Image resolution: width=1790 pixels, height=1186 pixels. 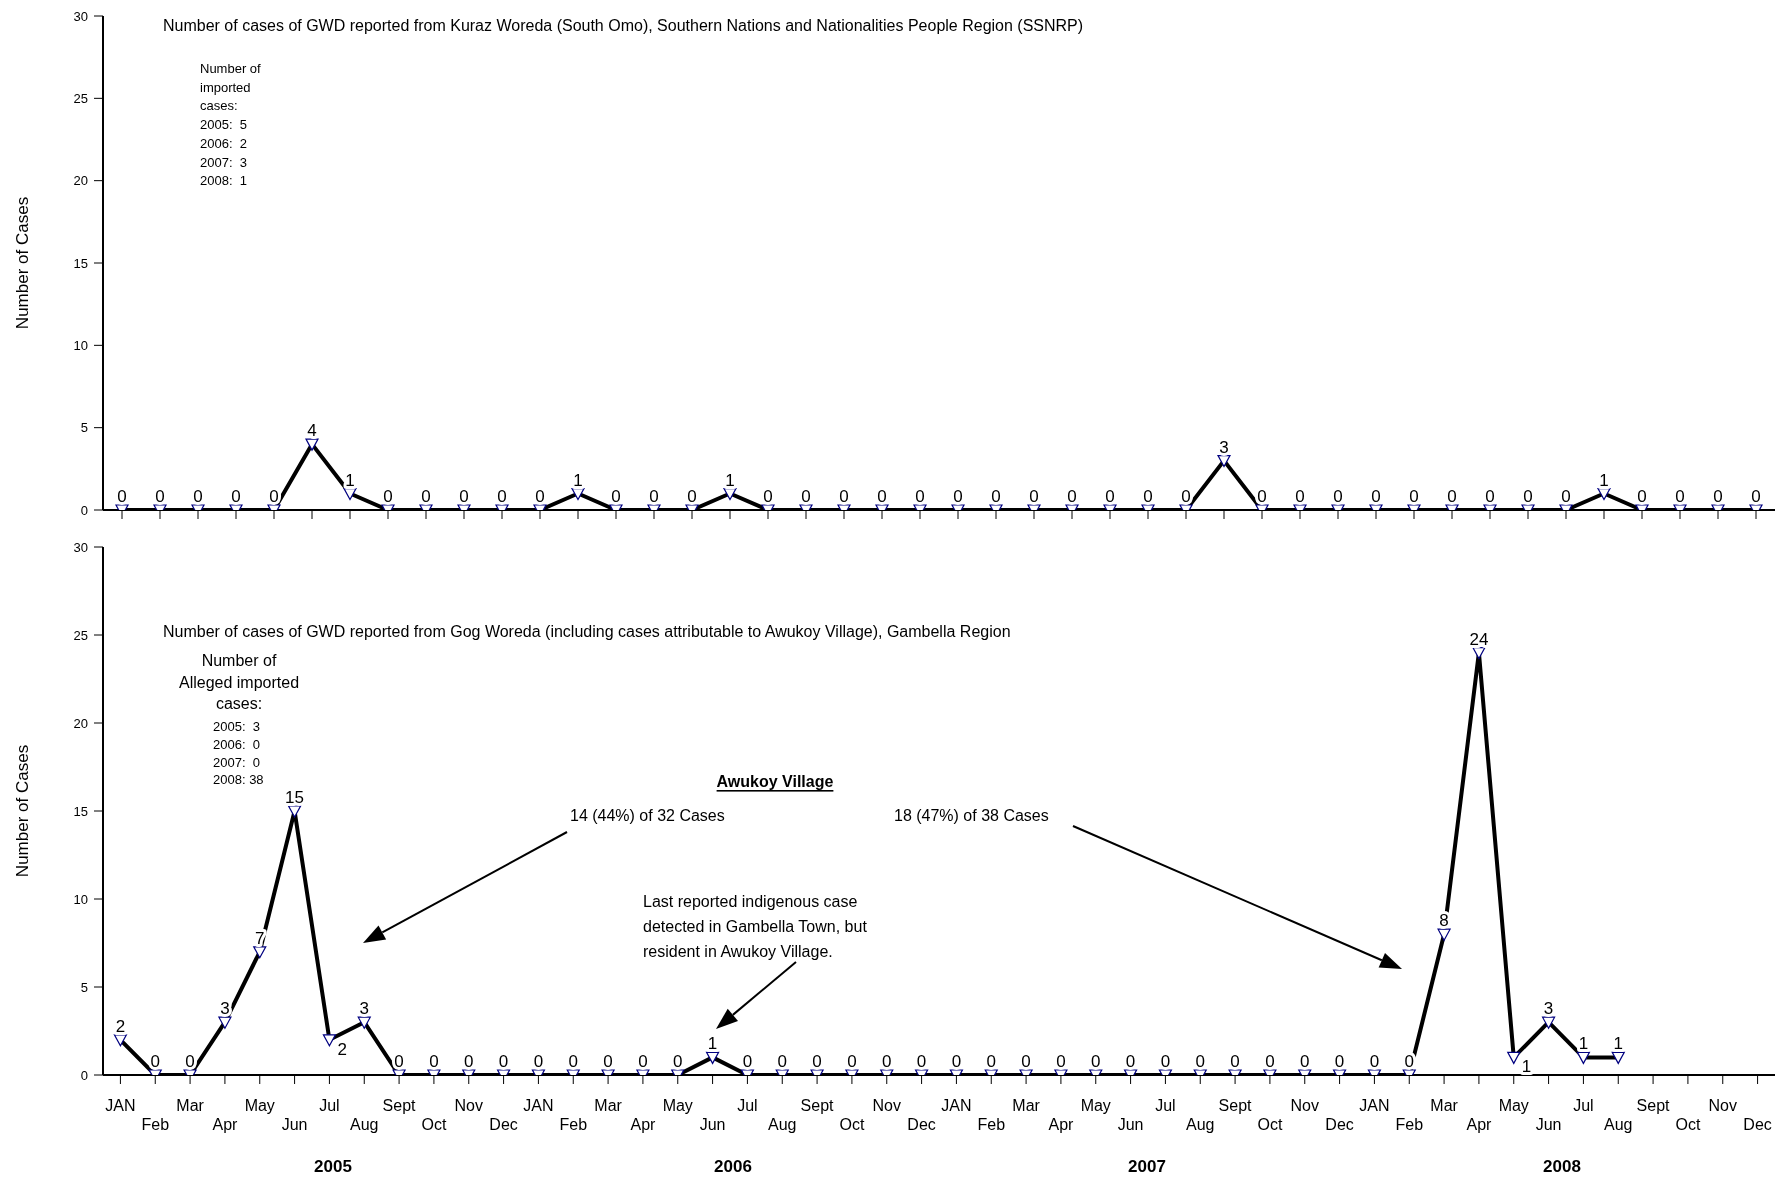 I want to click on data-label: 4, so click(x=312, y=431).